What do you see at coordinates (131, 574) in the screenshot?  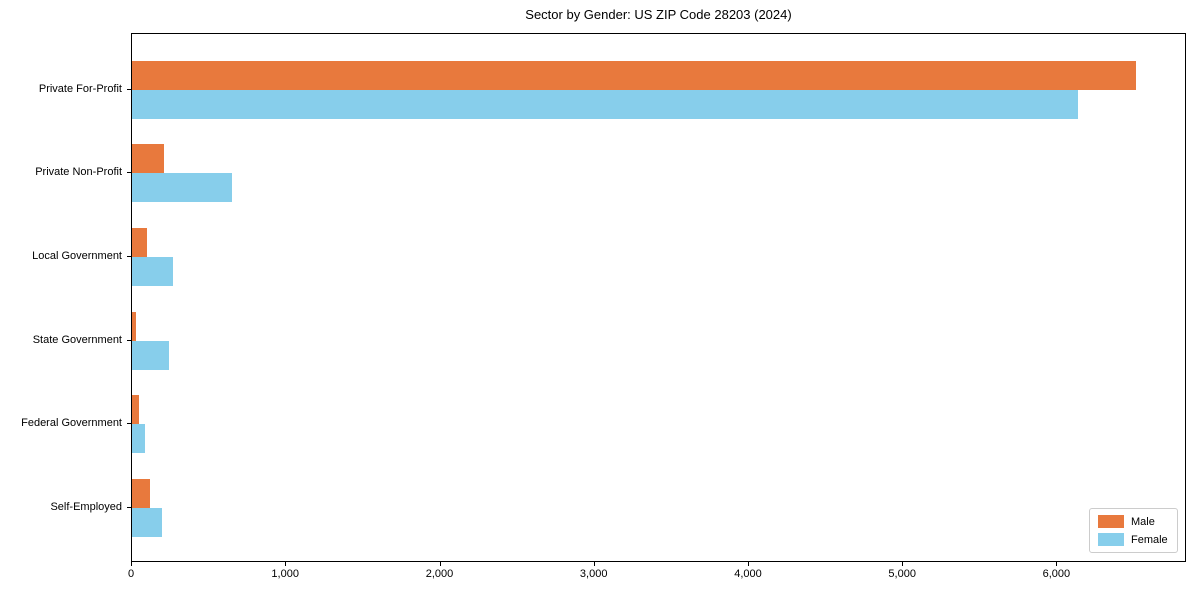 I see `x-tick-label: 0` at bounding box center [131, 574].